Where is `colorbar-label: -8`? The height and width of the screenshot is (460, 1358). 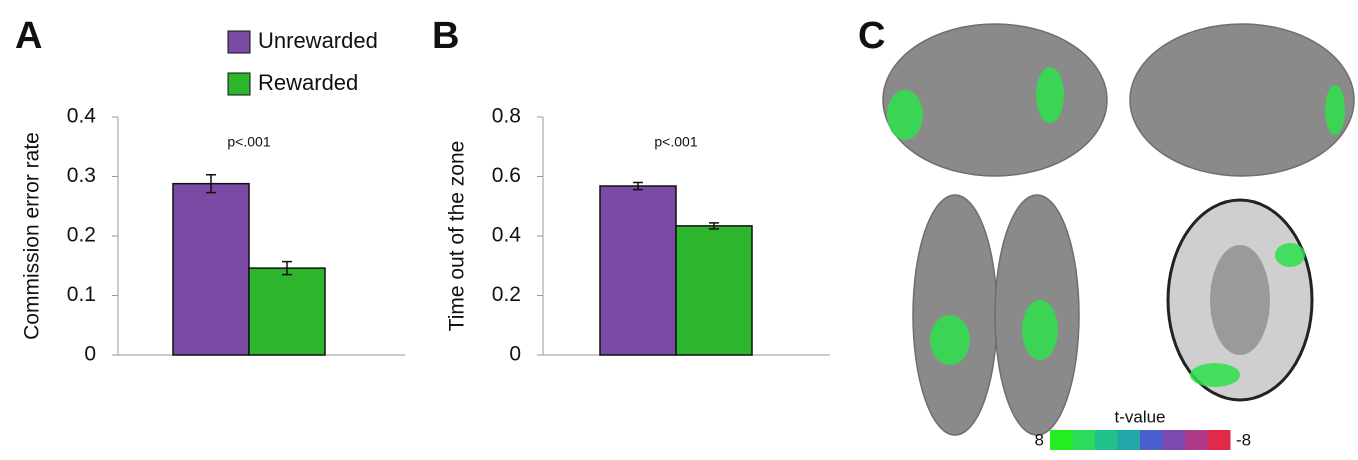
colorbar-label: -8 is located at coordinates (1243, 439).